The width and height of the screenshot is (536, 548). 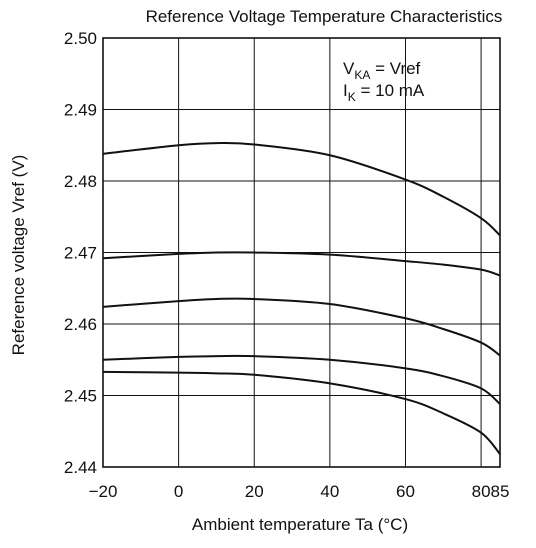 I want to click on y-tick-labels: 2.50 2.49 2.48 2.47 2.46 2.45 2.44, so click(x=80, y=253).